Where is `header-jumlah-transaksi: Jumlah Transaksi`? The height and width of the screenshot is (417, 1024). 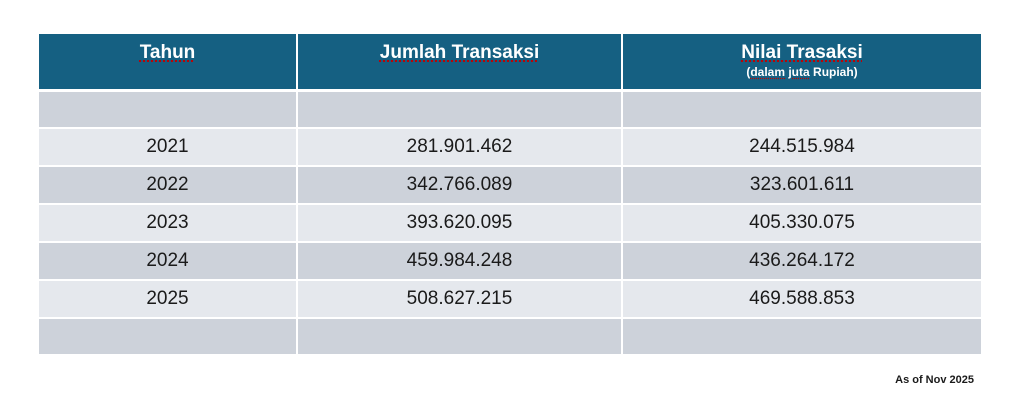
header-jumlah-transaksi: Jumlah Transaksi is located at coordinates (460, 63).